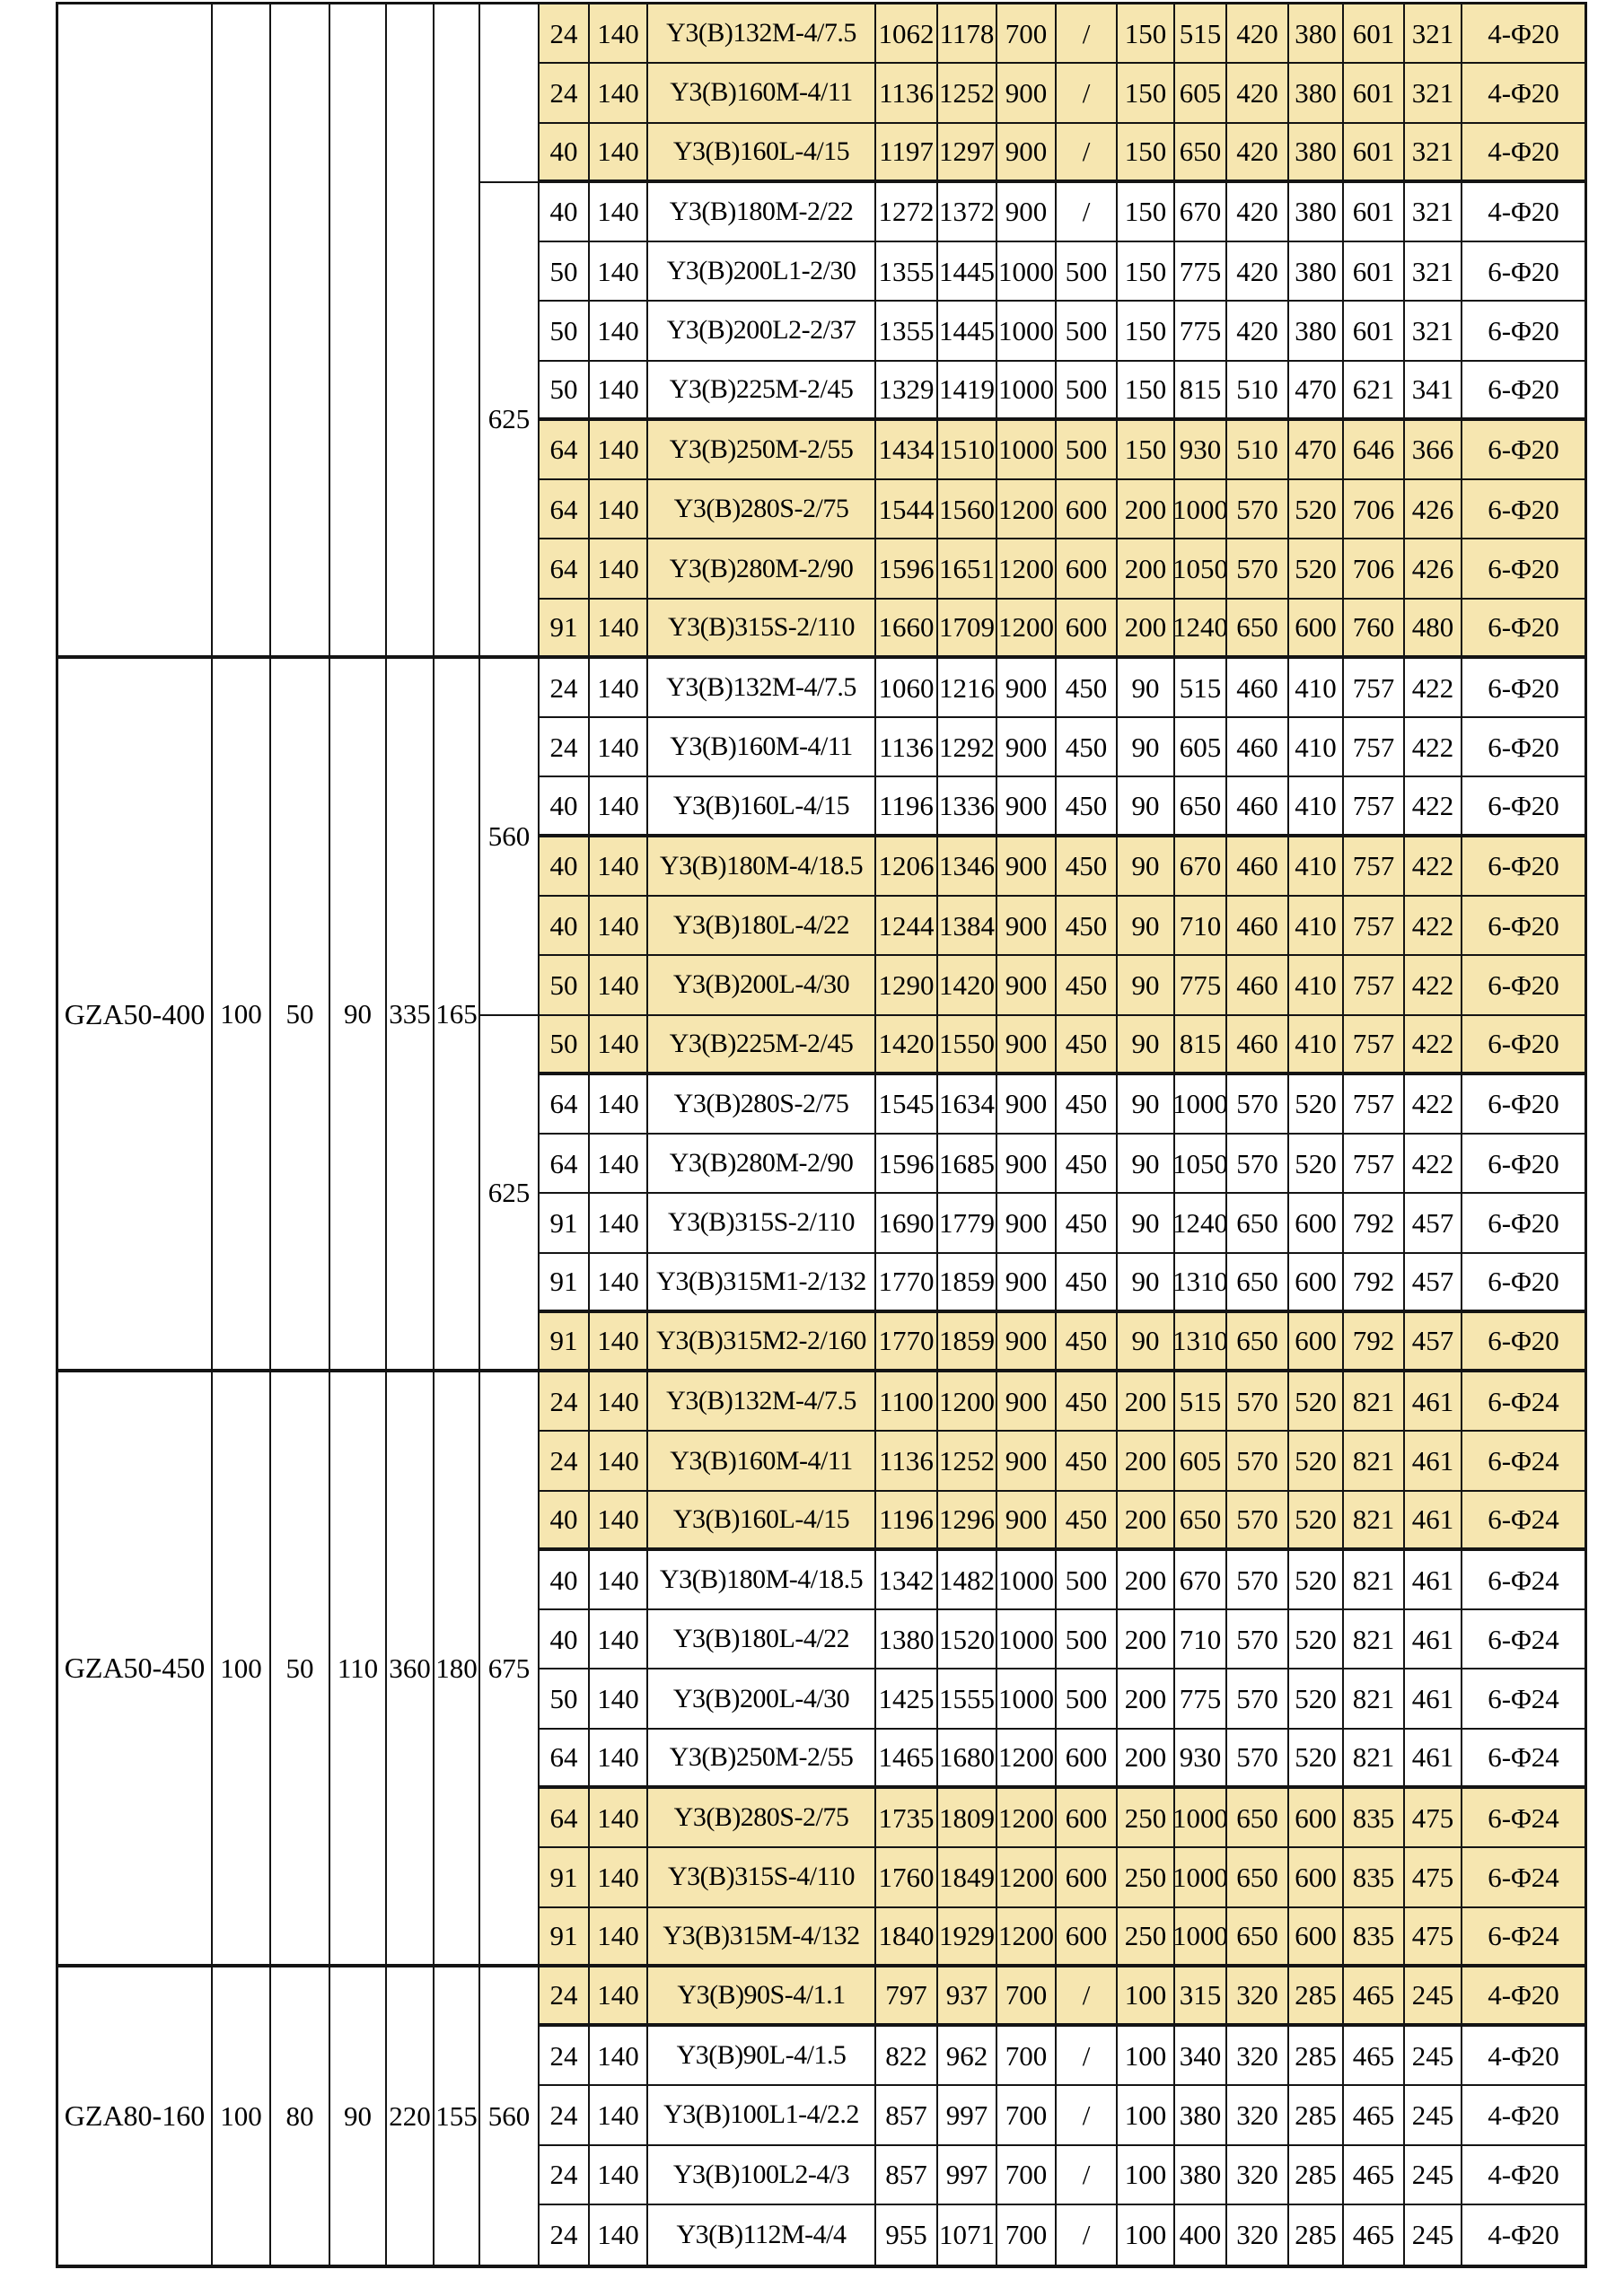 This screenshot has width=1624, height=2296. I want to click on dim-cell: 100, so click(242, 1015).